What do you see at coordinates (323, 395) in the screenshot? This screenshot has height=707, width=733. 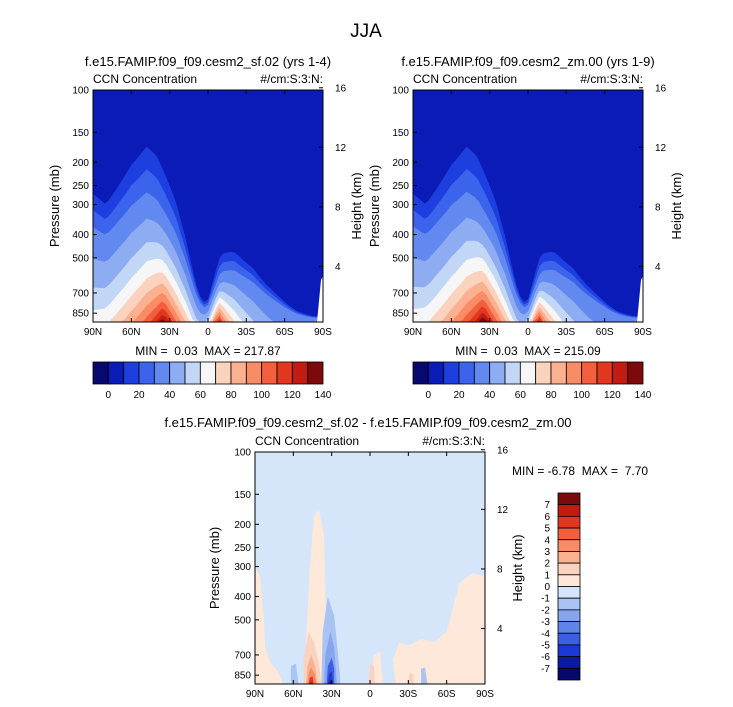 I see `colorbar-label: 140` at bounding box center [323, 395].